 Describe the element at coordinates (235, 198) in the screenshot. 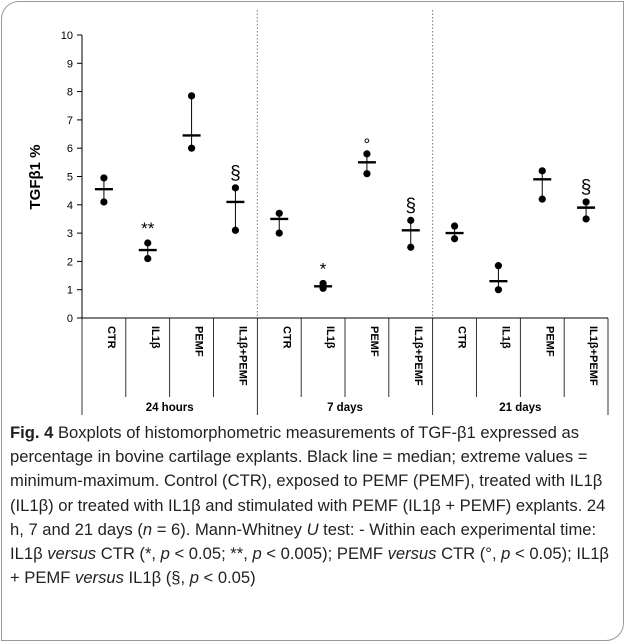

I see `box-3: §` at that location.